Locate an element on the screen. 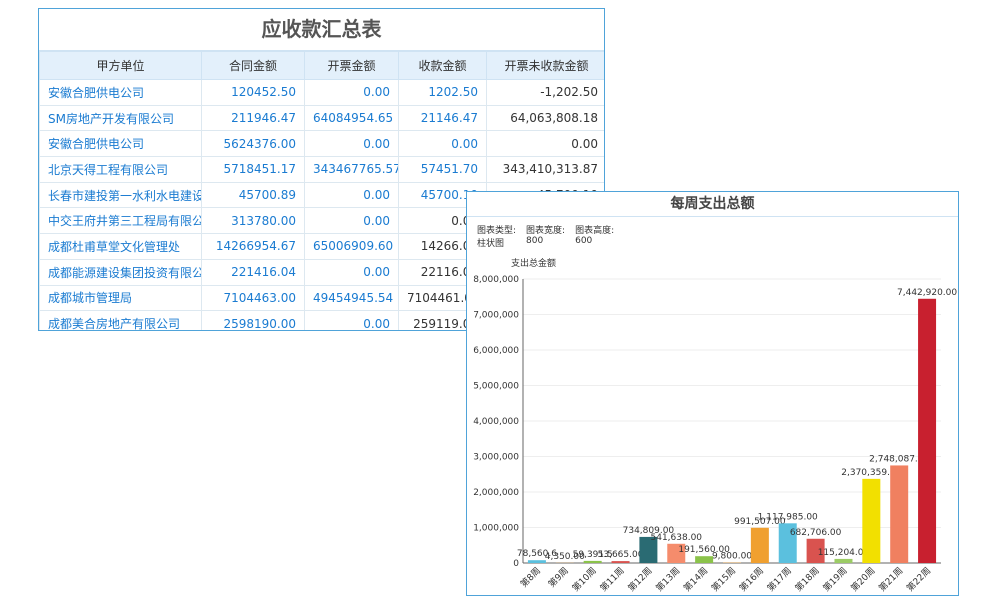 This screenshot has height=600, width=1000. x-tick-label: 第16周 is located at coordinates (751, 579).